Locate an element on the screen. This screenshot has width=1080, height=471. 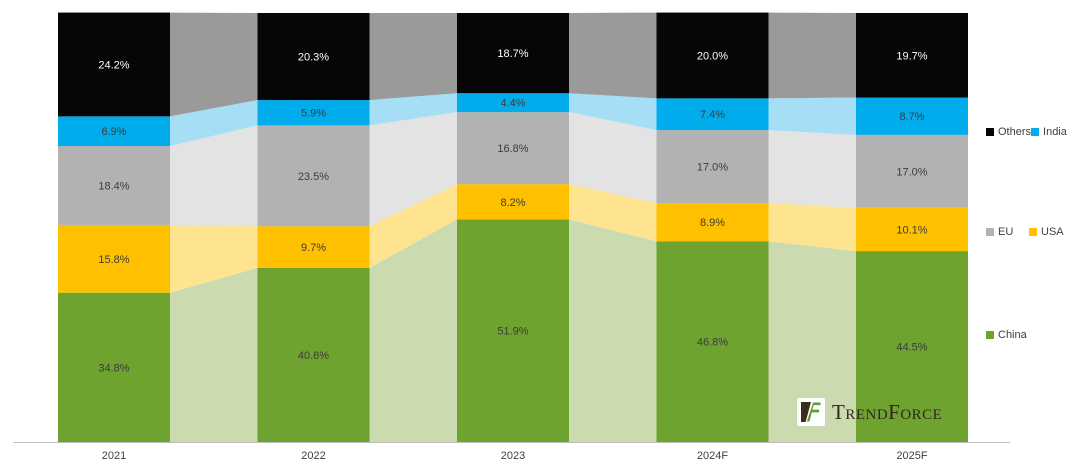
legend-swatch-usa is located at coordinates (1033, 232).